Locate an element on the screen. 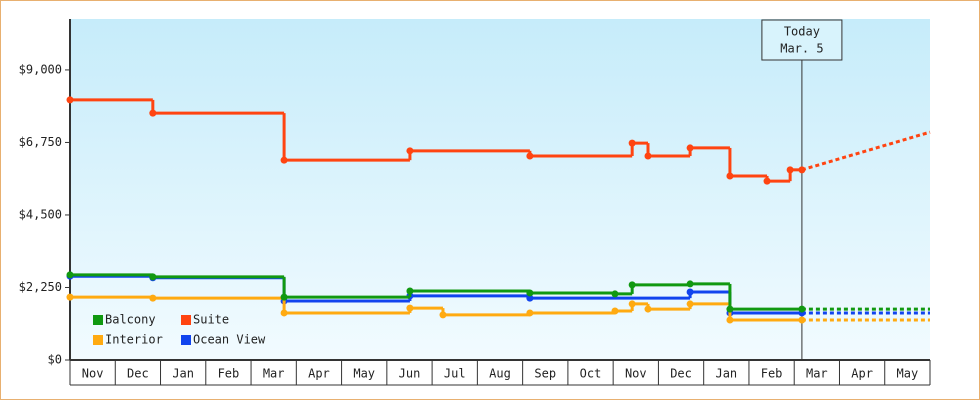 This screenshot has width=980, height=400. y-tick-label: $0 is located at coordinates (55, 360).